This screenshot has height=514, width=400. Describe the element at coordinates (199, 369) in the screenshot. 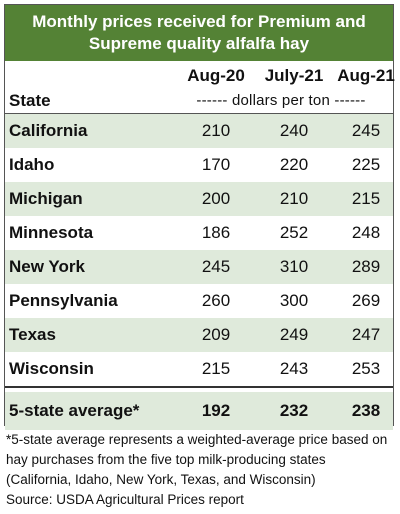

I see `table-row: Wisconsin 215 243 253` at that location.